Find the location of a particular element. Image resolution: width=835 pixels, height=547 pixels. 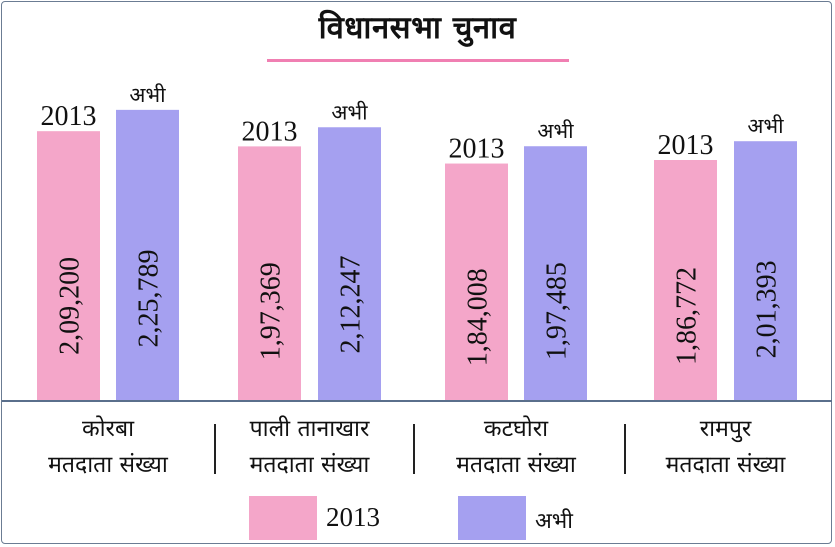

category-label: पाली तानाखार is located at coordinates (310, 428).